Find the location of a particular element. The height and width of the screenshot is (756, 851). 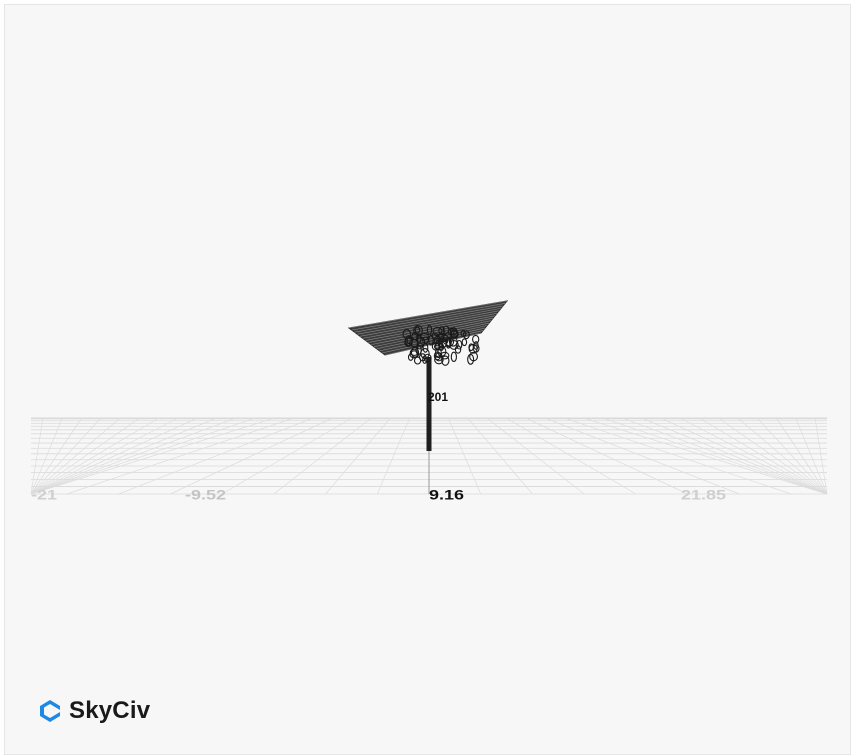

node-label-cluster is located at coordinates (441, 345).